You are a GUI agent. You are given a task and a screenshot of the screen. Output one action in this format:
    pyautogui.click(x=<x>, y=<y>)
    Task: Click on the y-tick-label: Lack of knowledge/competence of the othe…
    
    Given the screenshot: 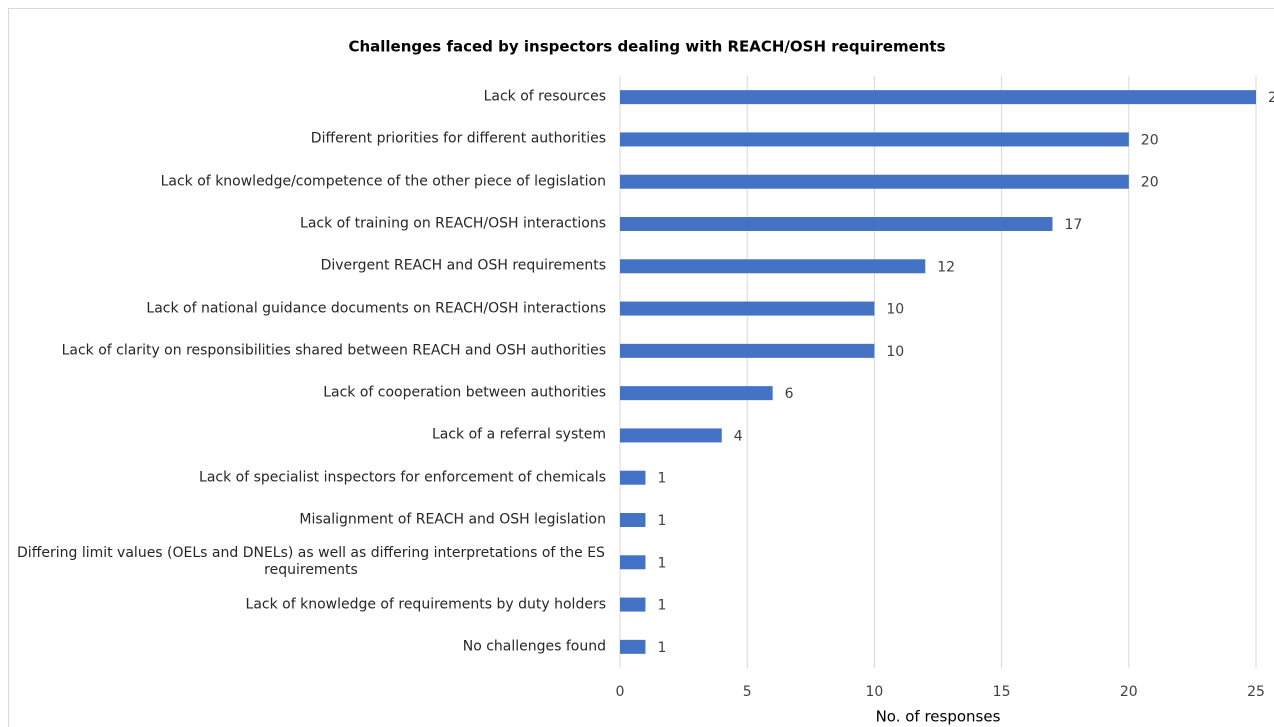 What is the action you would take?
    pyautogui.click(x=383, y=181)
    